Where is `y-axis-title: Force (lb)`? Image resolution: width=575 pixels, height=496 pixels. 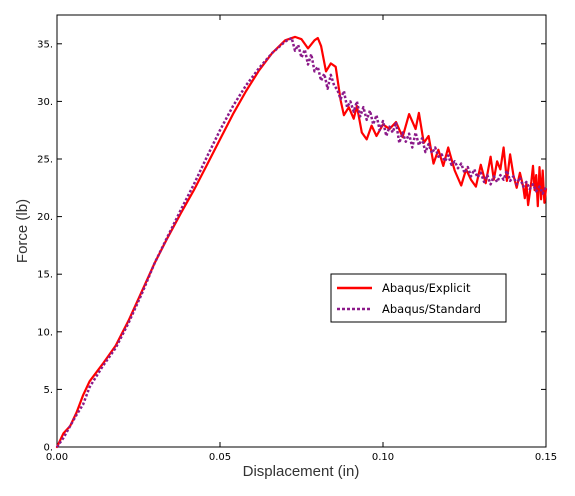 y-axis-title: Force (lb) is located at coordinates (22, 231).